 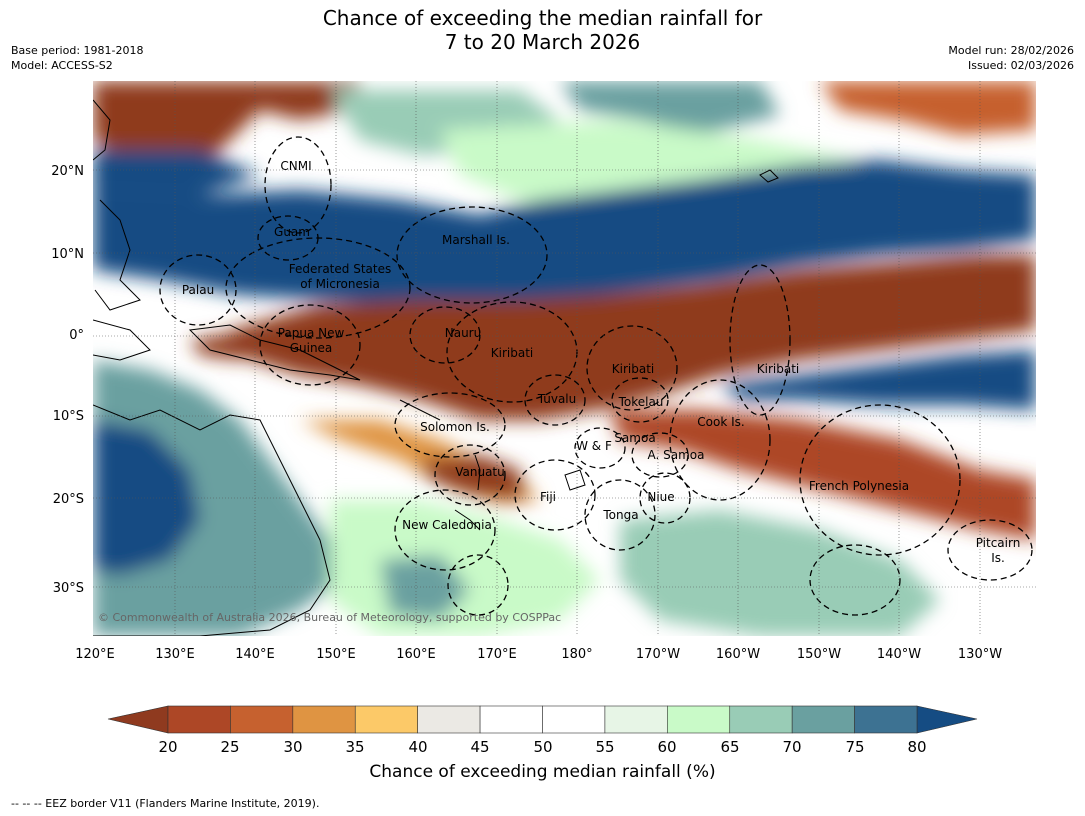 I want to click on lon-tick: 140°E, so click(x=255, y=654).